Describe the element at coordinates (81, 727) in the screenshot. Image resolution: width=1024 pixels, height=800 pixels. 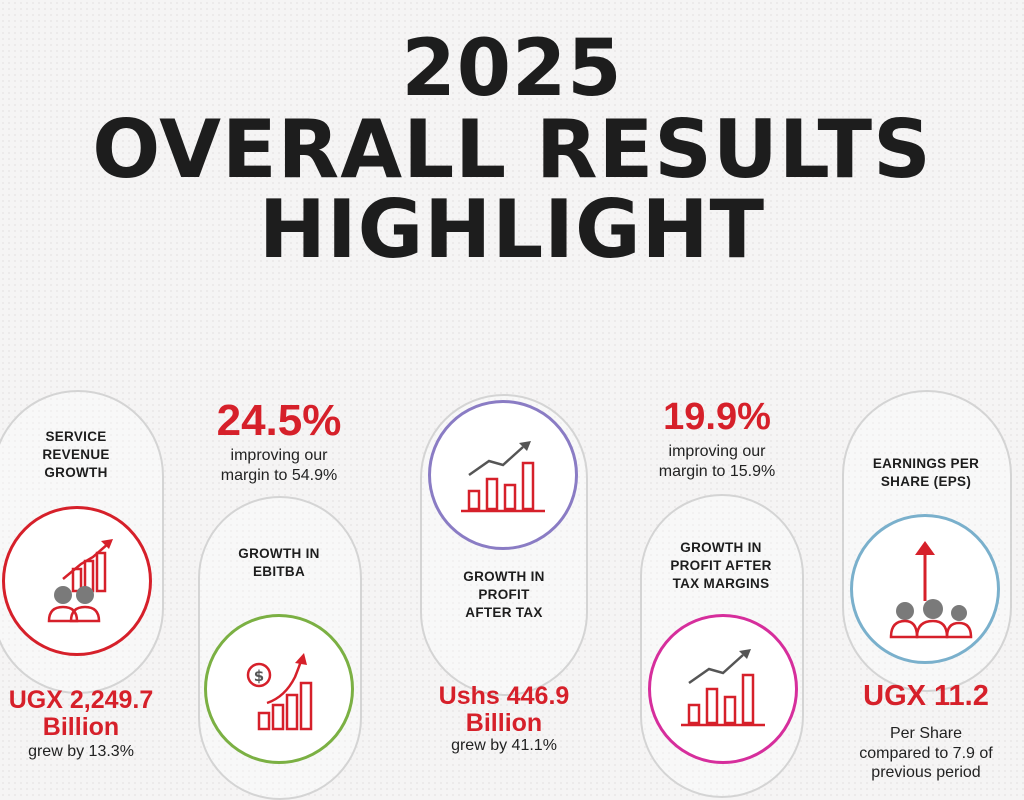
I see `service-revenue-unit: Billion` at that location.